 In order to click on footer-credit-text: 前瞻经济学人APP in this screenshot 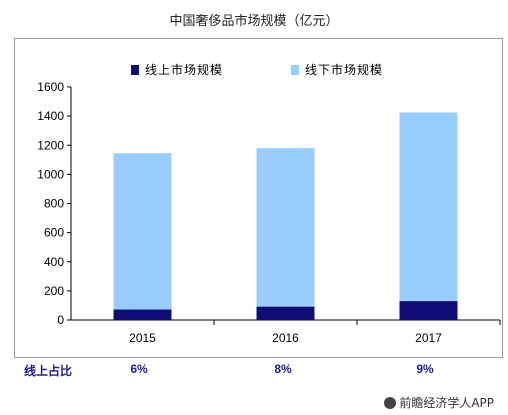, I will do `click(446, 403)`.